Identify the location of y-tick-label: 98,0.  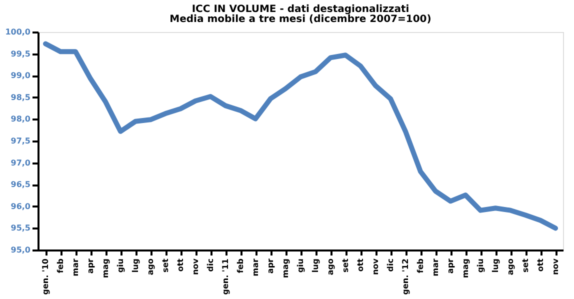
(20, 119).